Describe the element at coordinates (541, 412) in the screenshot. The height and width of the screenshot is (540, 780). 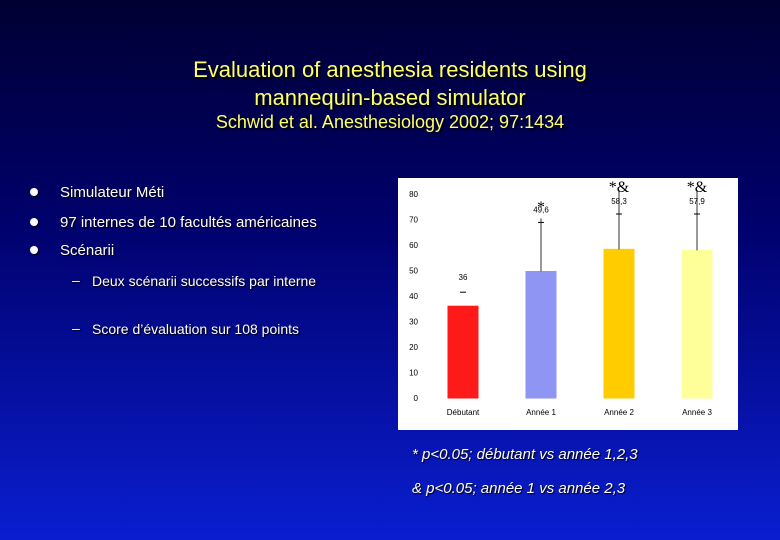
I see `category-label: Année 1` at that location.